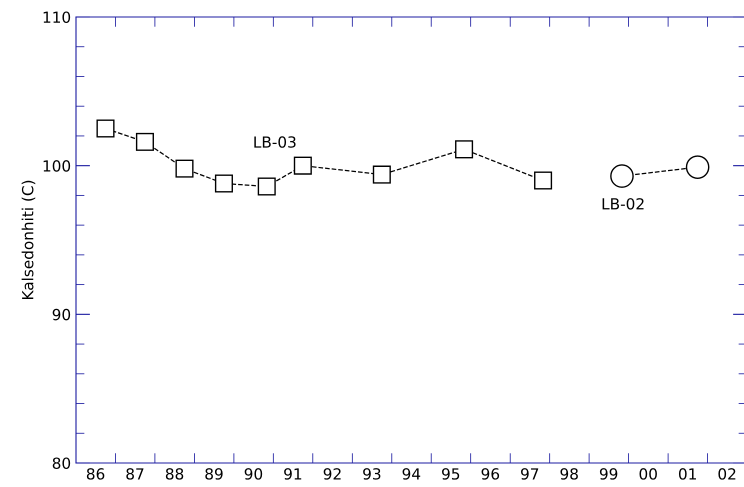 This screenshot has width=744, height=487. I want to click on x-tick-label: 88, so click(175, 474).